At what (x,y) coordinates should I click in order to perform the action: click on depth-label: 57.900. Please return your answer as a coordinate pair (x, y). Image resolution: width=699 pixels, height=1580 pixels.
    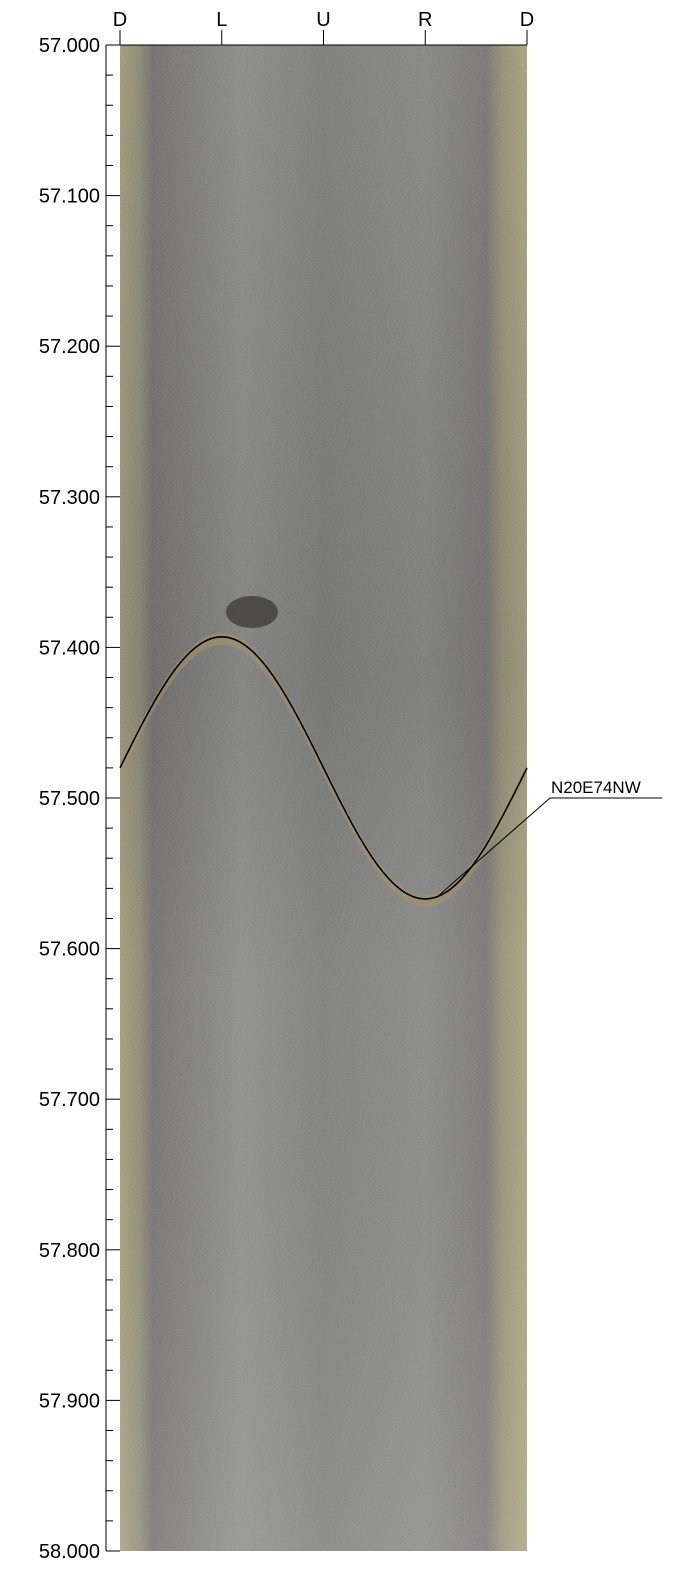
    Looking at the image, I should click on (69, 1401).